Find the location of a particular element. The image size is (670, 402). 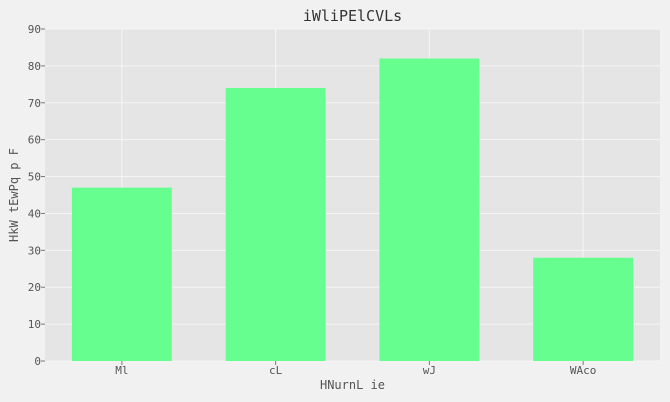

x-axis-label: HNurnL ie is located at coordinates (352, 385).